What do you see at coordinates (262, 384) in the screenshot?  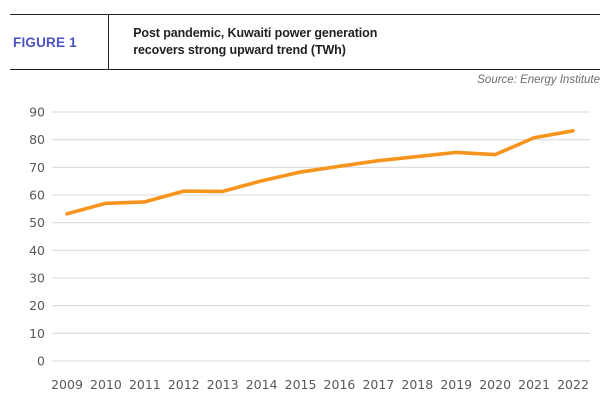 I see `x-tick-label: 2014` at bounding box center [262, 384].